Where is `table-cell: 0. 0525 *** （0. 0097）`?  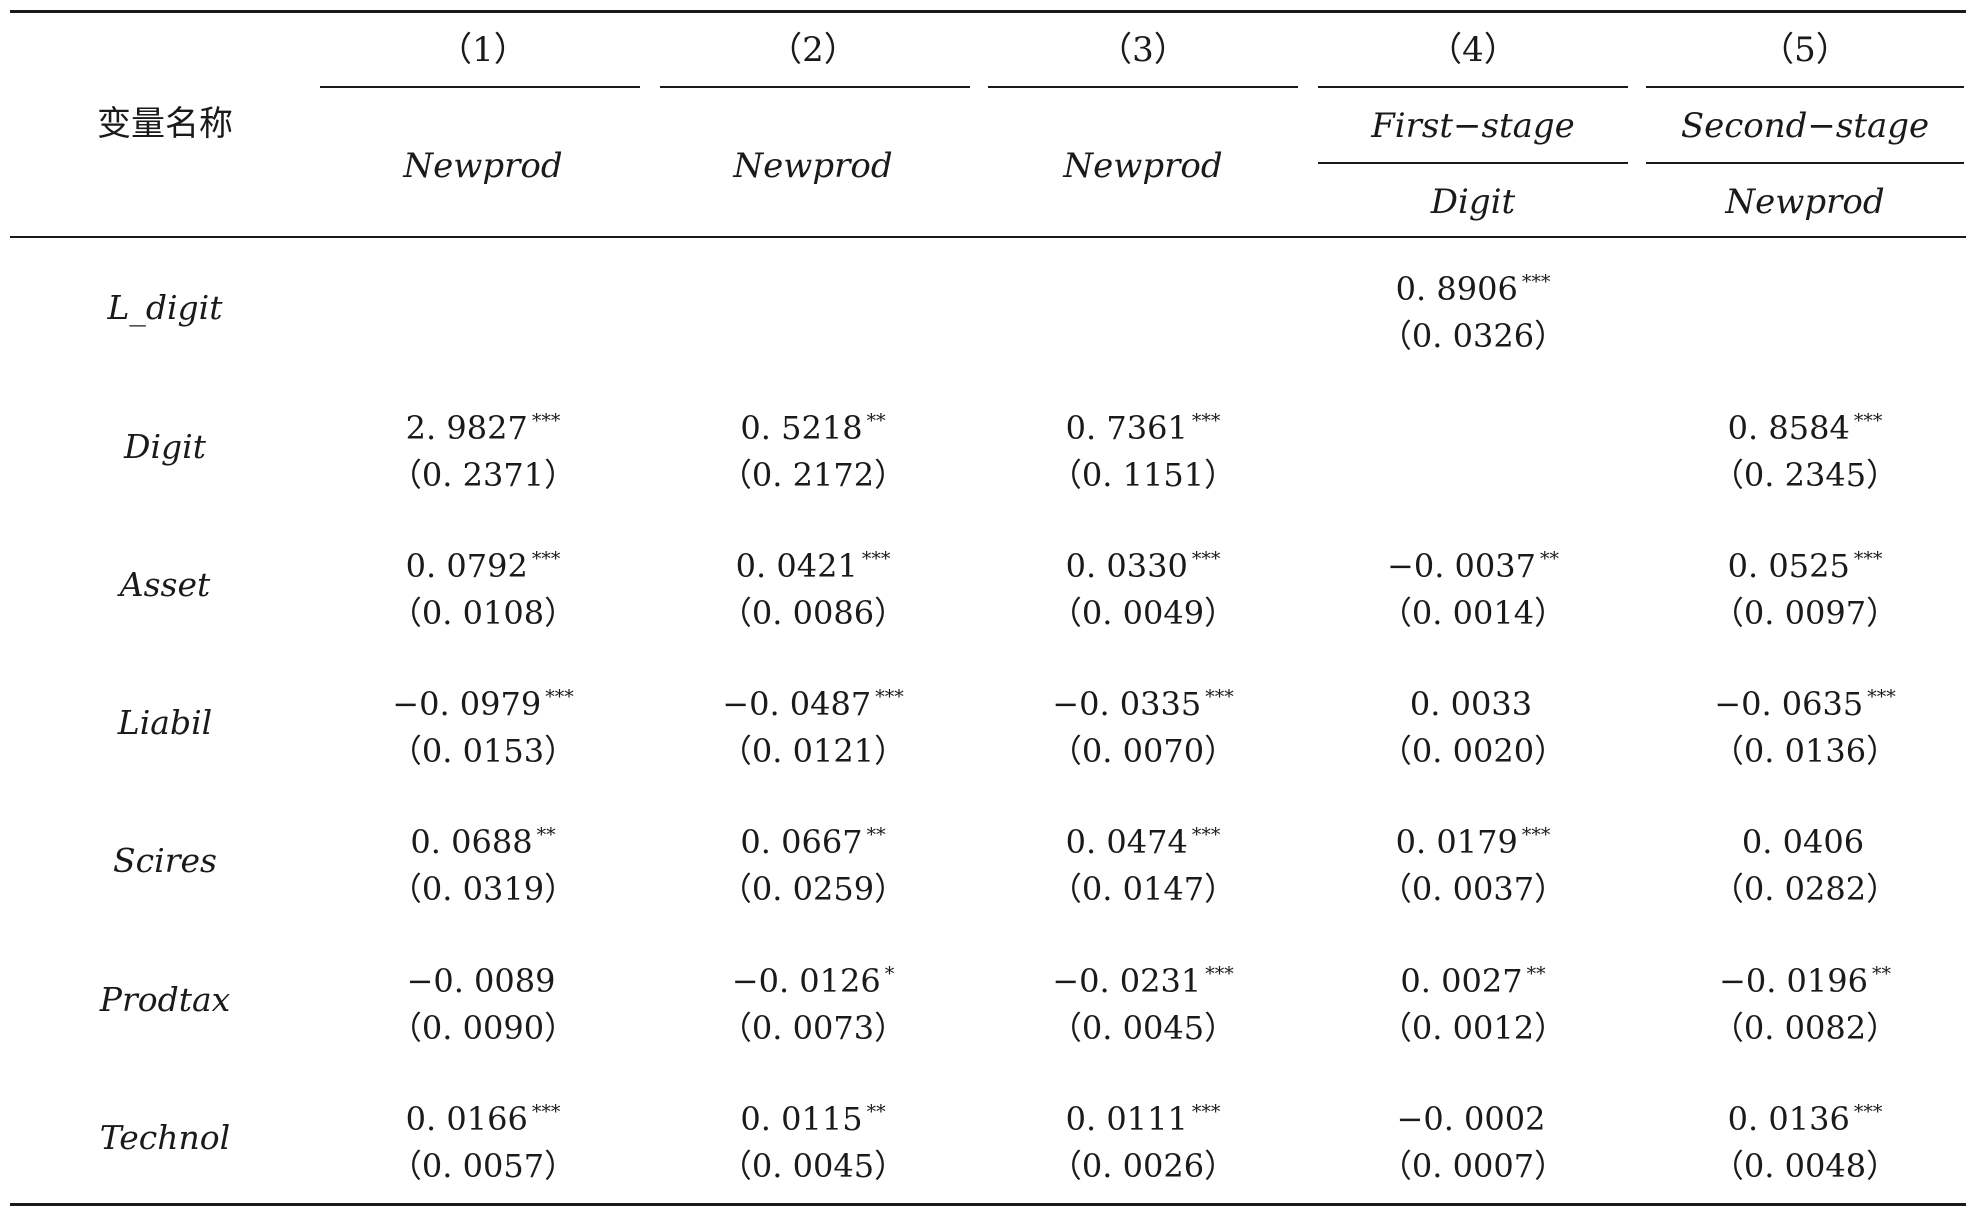 table-cell: 0. 0525 *** （0. 0097） is located at coordinates (1805, 586).